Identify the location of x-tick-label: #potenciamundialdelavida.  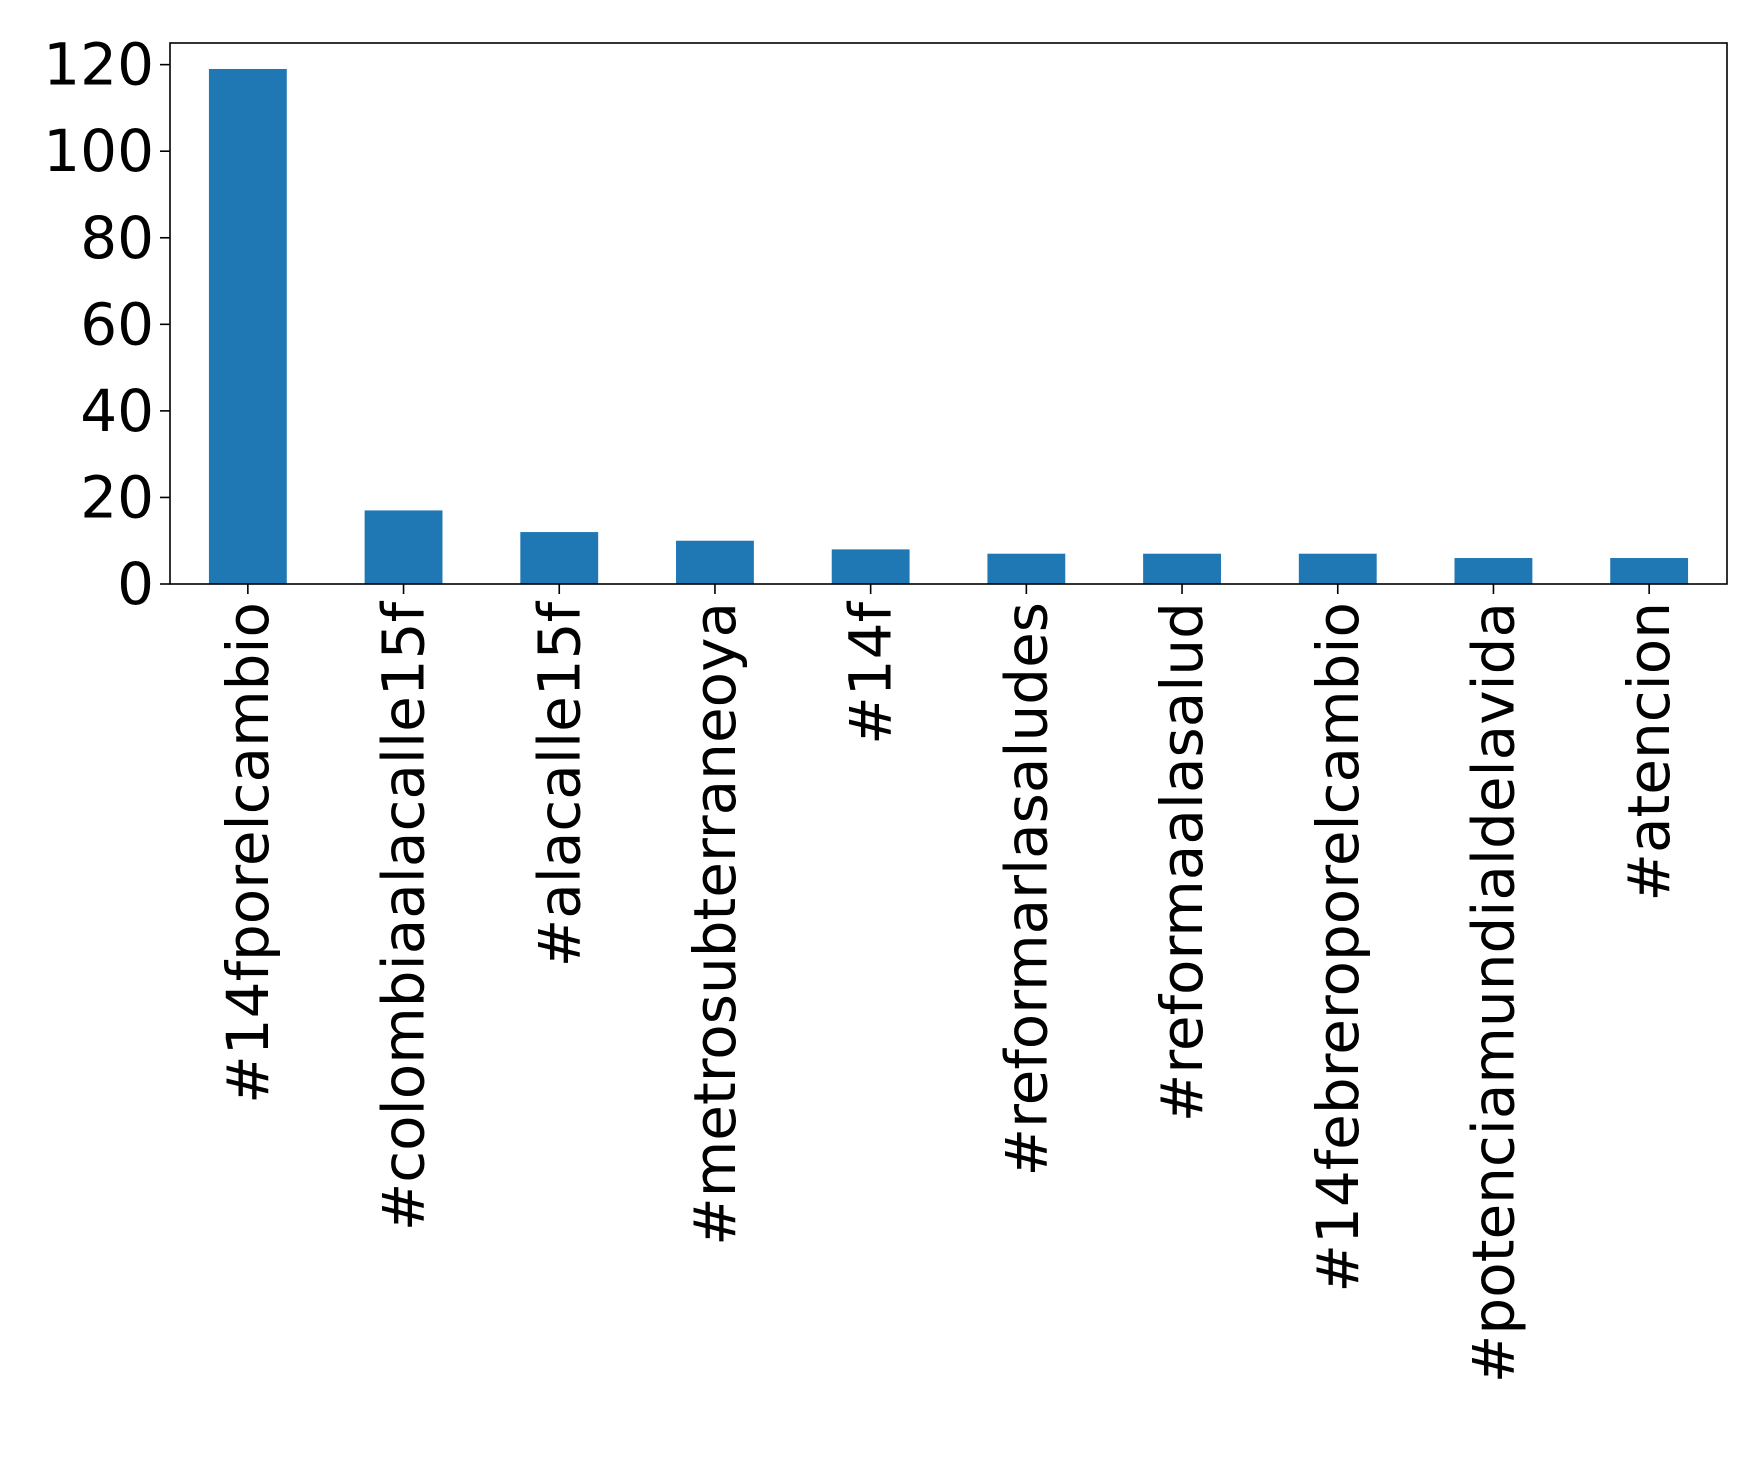
(1493, 992).